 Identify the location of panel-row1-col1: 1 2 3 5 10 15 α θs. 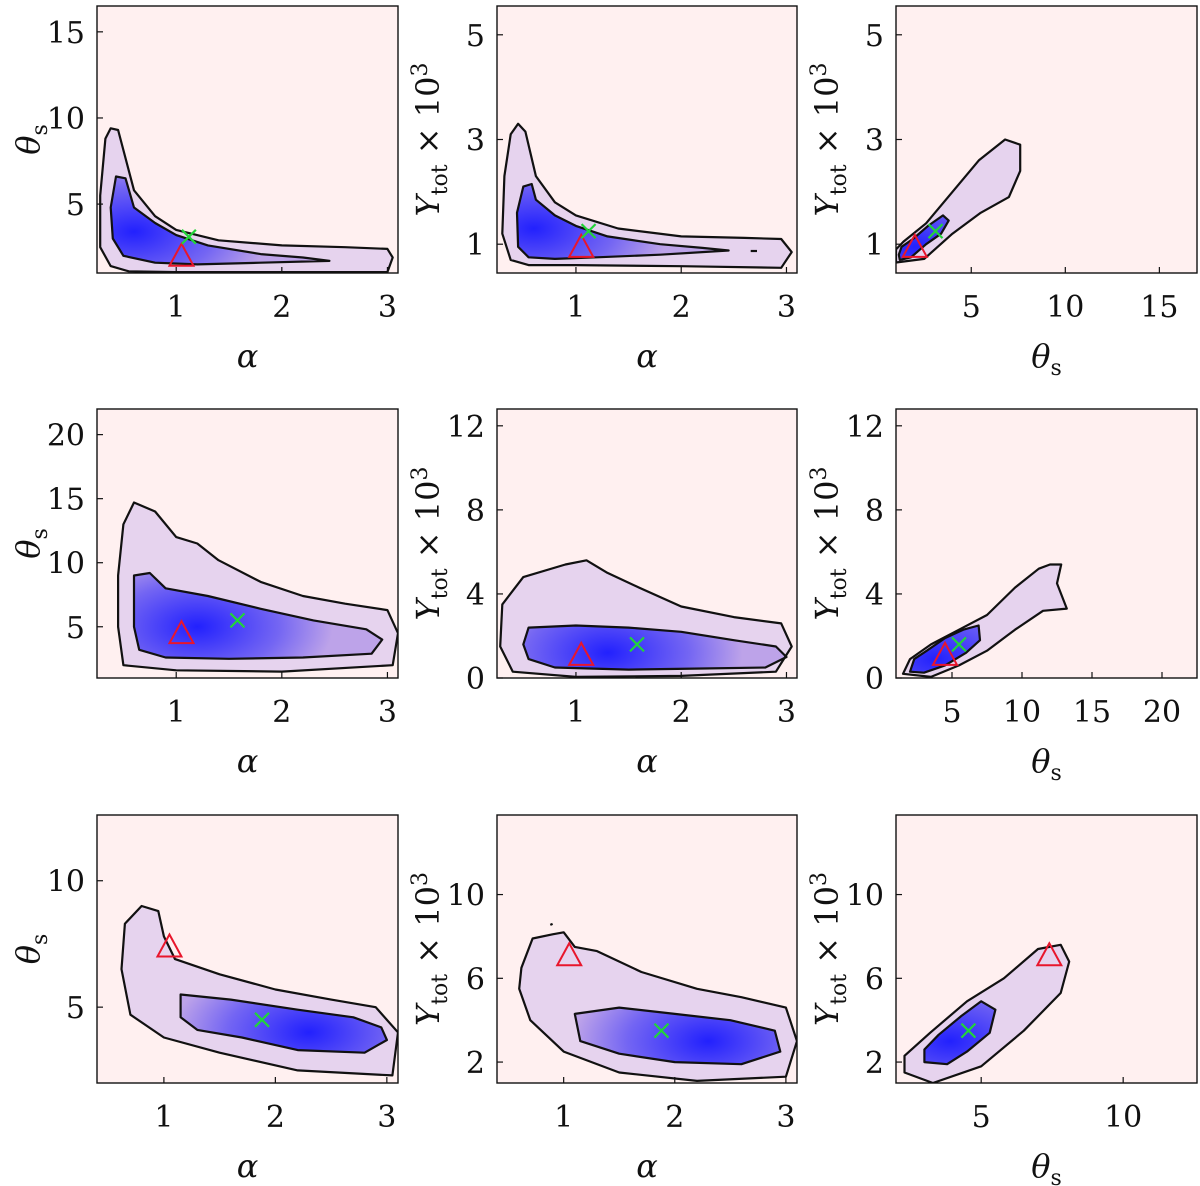
(204, 190).